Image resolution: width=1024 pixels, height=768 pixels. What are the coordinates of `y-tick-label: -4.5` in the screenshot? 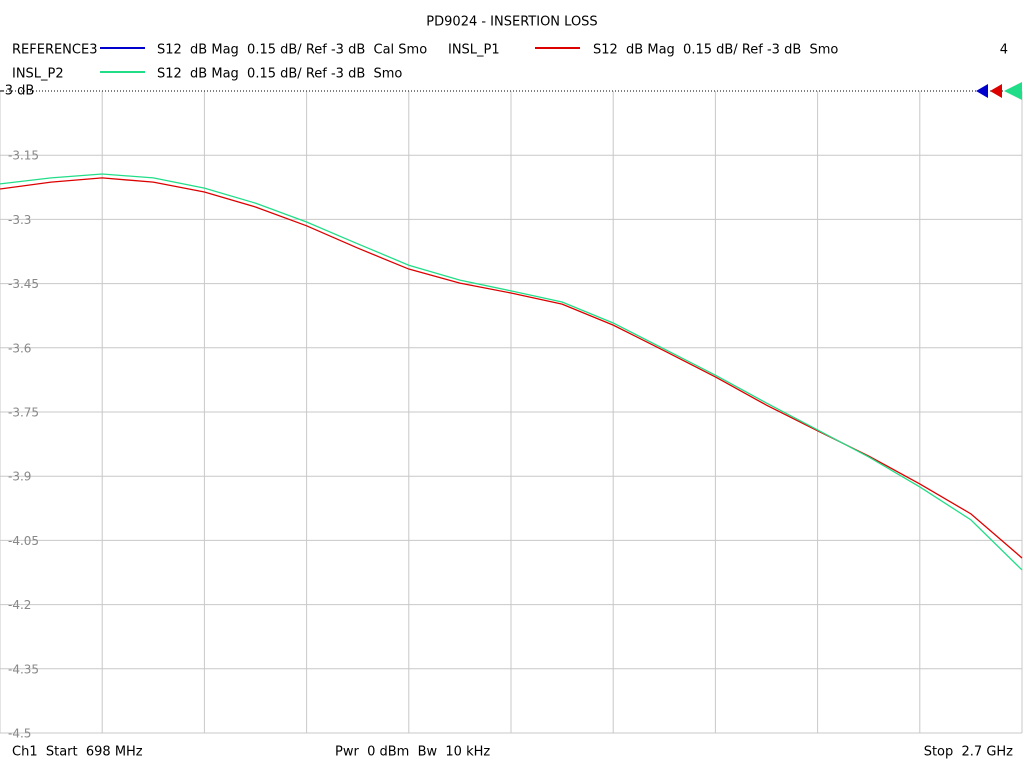 It's located at (19, 734).